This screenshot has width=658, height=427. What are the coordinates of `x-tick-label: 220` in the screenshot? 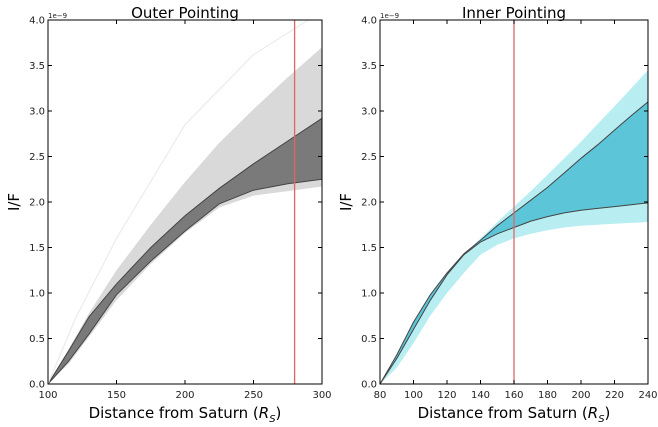 It's located at (614, 395).